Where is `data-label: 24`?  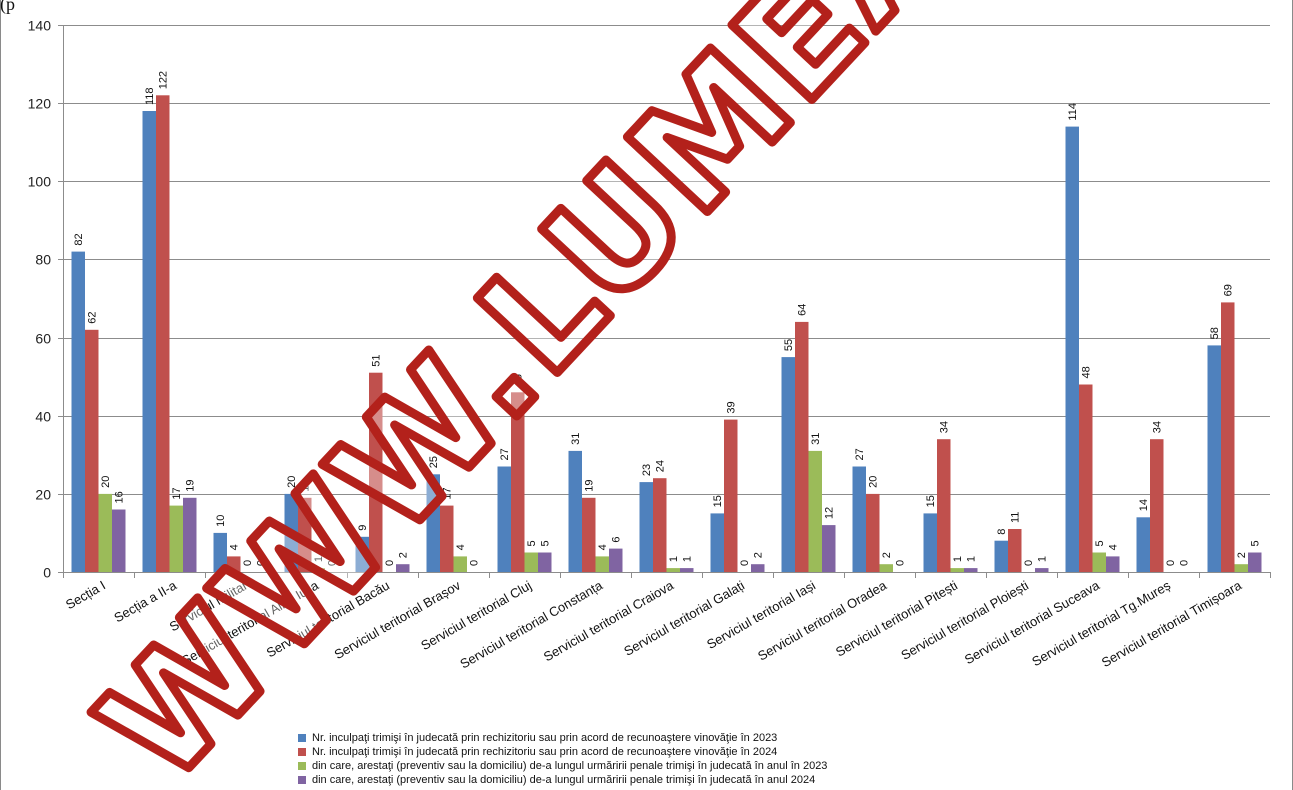
data-label: 24 is located at coordinates (660, 466).